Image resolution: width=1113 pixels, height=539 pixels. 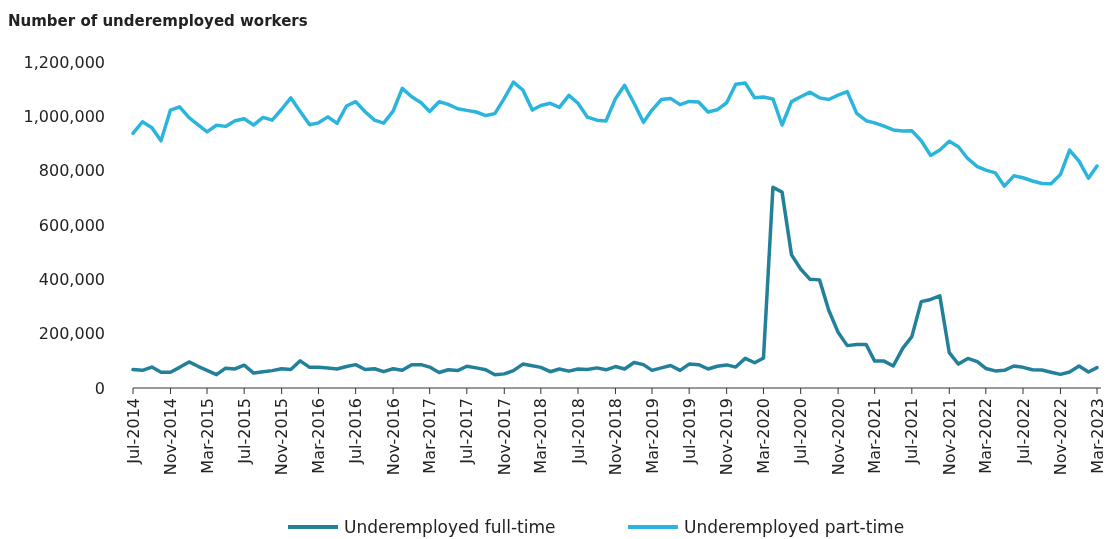 I want to click on x-tick-label: Mar-2023, so click(x=1097, y=436).